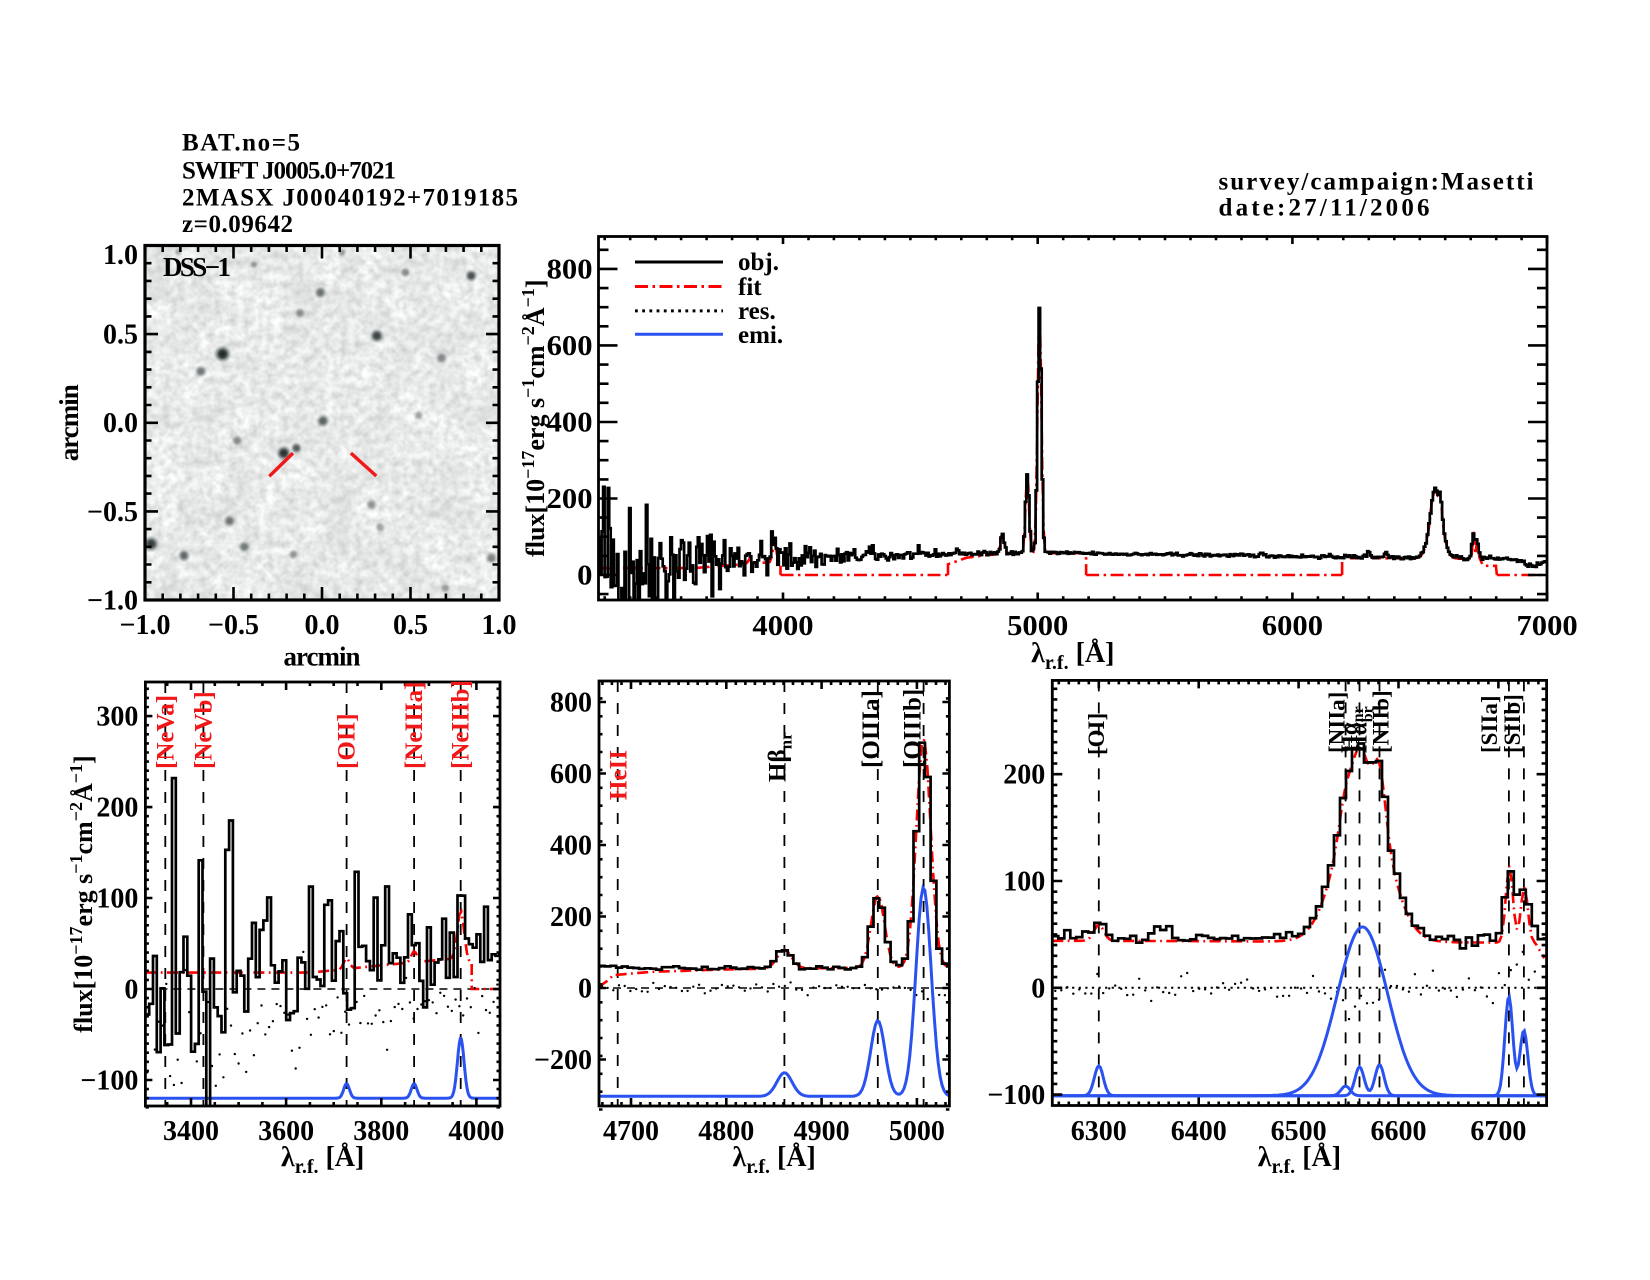 The height and width of the screenshot is (1280, 1650). I want to click on svg-text: SWIFT J0005.0+7021, so click(289, 170).